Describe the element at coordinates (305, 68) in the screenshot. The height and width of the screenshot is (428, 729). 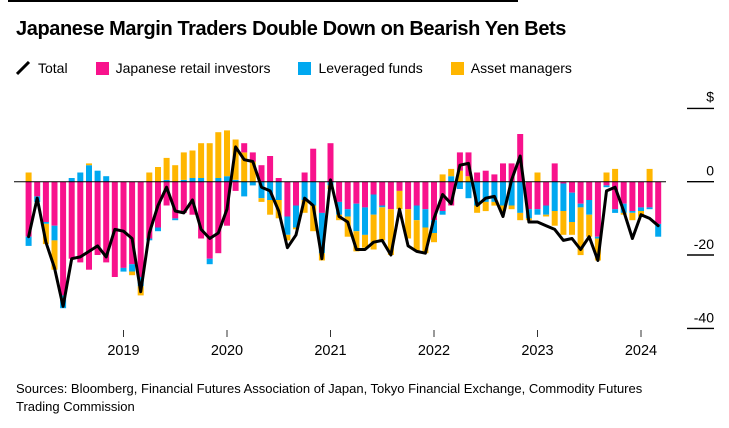
I see `leveraged-swatch-icon` at that location.